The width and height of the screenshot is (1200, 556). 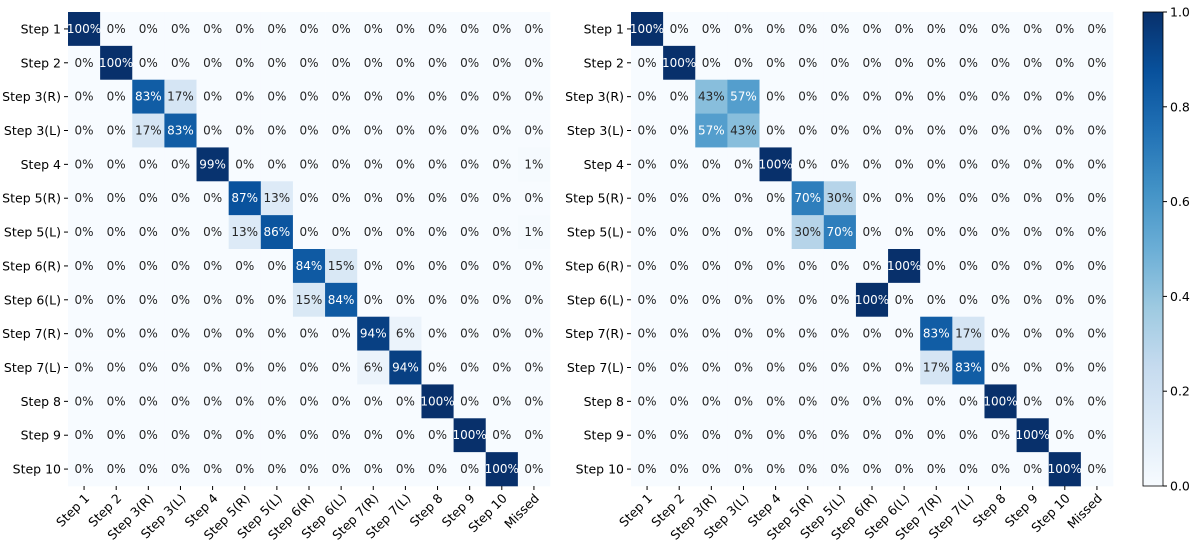 I want to click on cell-value-label: 1%, so click(x=533, y=232).